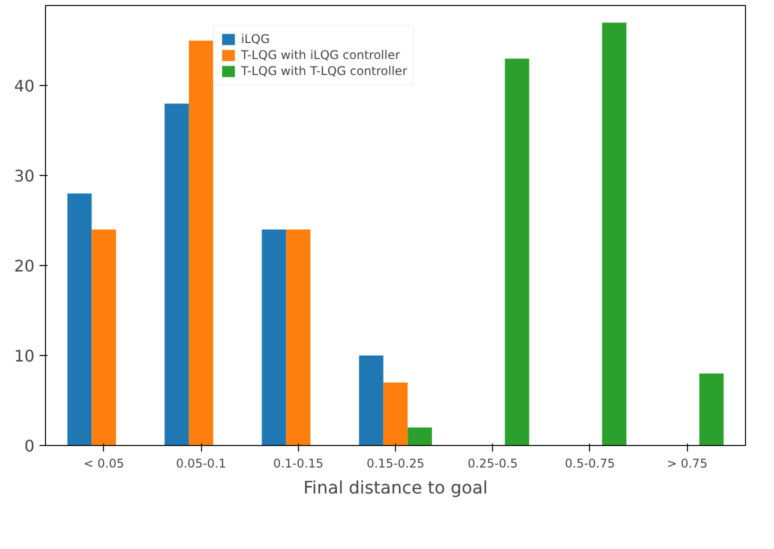 The image size is (774, 549). Describe the element at coordinates (24, 86) in the screenshot. I see `y-tick-label: 40` at that location.